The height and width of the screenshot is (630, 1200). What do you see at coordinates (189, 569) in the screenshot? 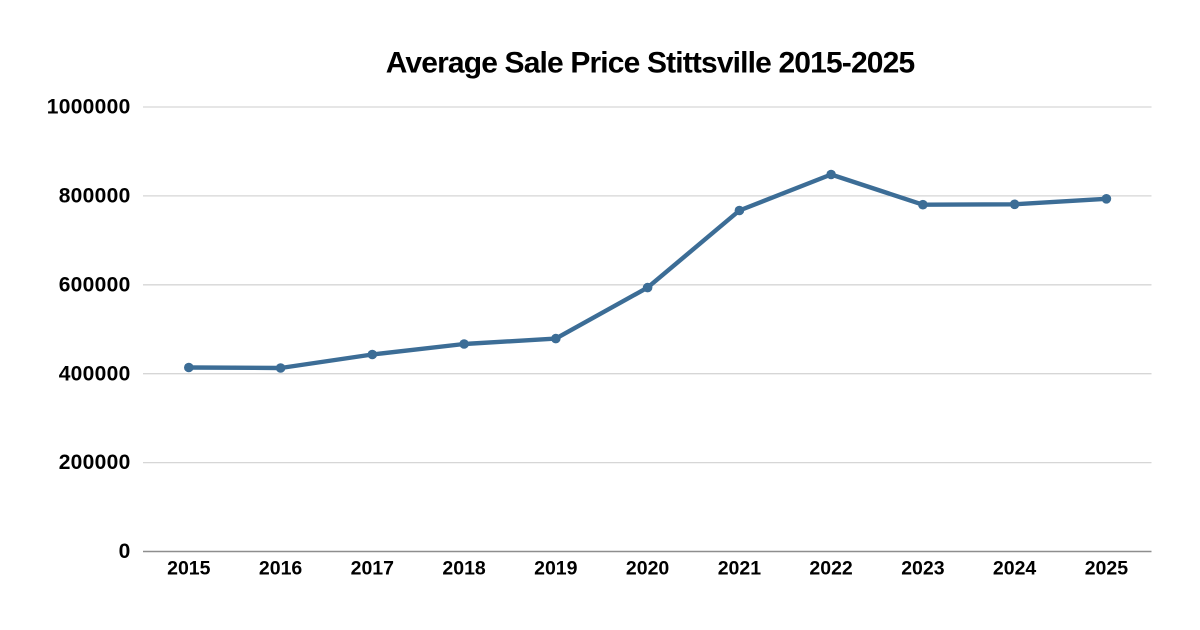
I see `svg-text: 2015` at bounding box center [189, 569].